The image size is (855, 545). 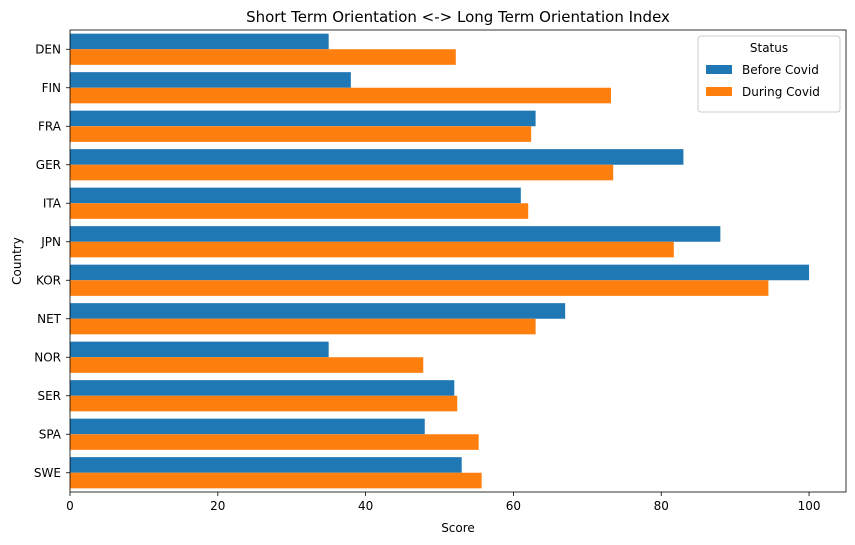 What do you see at coordinates (419, 288) in the screenshot?
I see `bar-kor-during-covid` at bounding box center [419, 288].